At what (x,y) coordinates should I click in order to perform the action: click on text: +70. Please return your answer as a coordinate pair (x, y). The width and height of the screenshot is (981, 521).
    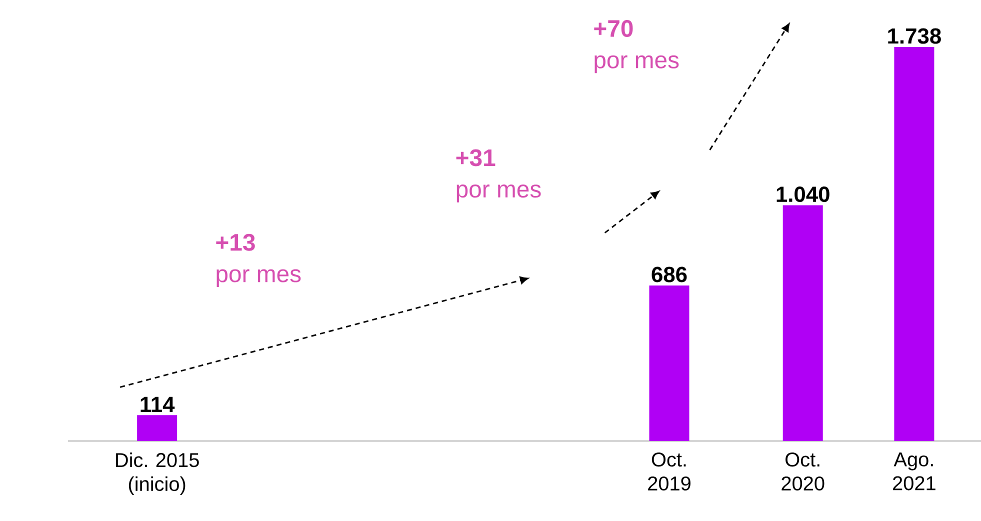
    Looking at the image, I should click on (613, 28).